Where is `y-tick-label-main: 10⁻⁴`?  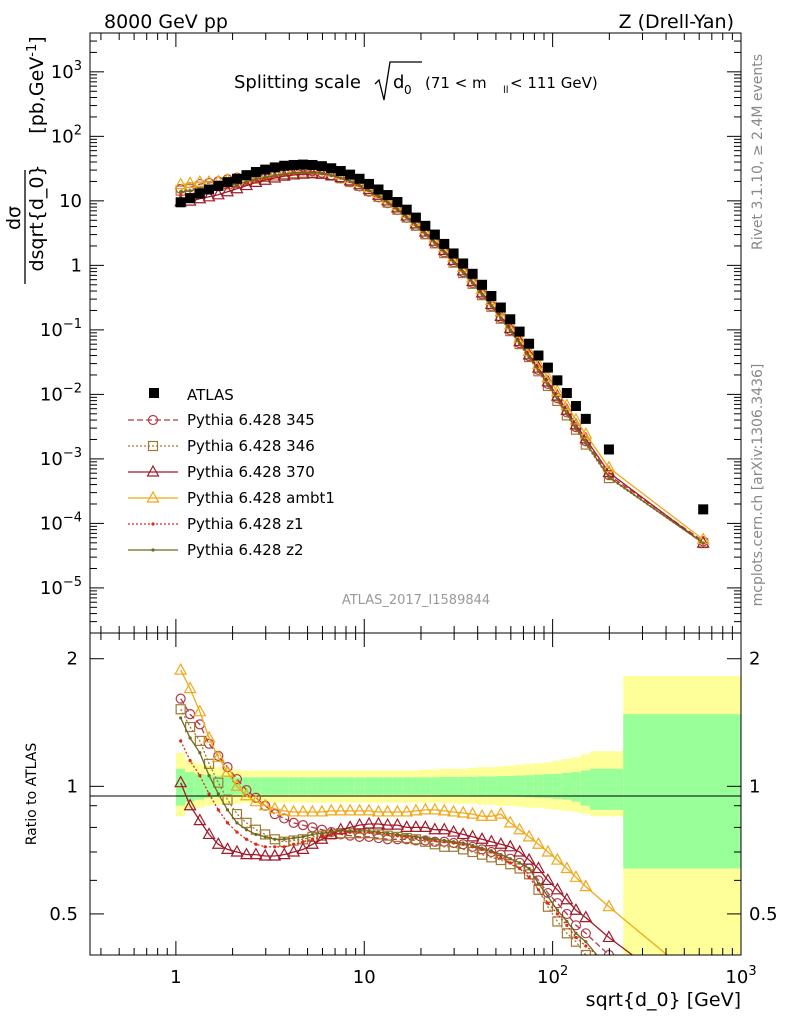 y-tick-label-main: 10⁻⁴ is located at coordinates (61, 522).